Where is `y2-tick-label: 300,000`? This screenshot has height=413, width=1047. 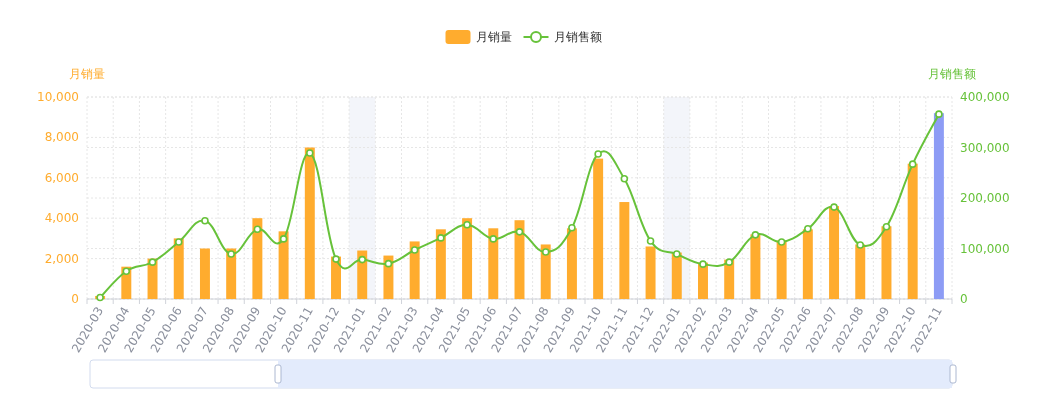
y2-tick-label: 300,000 is located at coordinates (985, 147).